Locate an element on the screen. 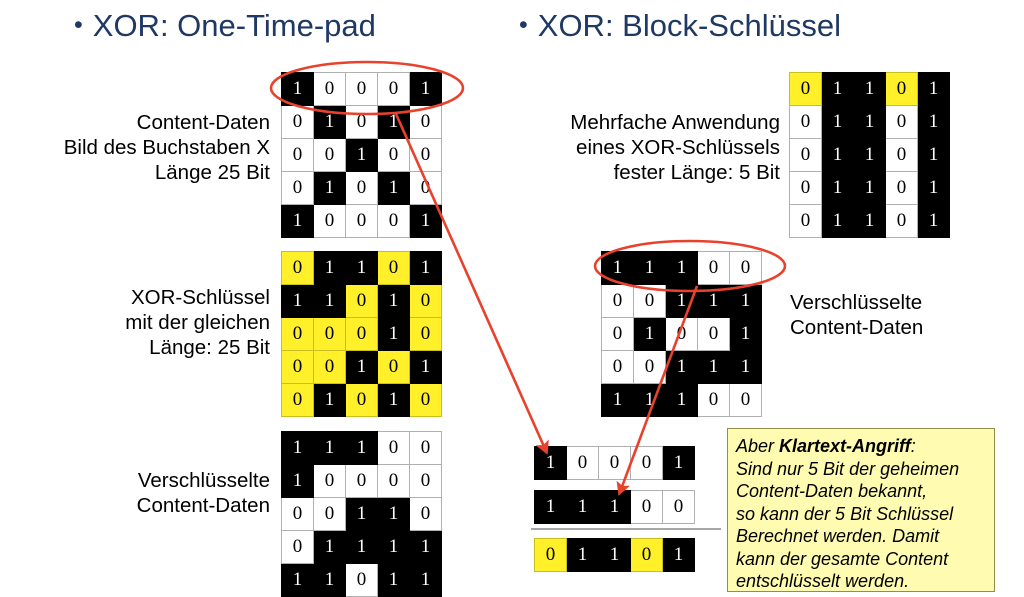 Image resolution: width=1024 pixels, height=597 pixels. note-line: Berechnet werden. Damit is located at coordinates (838, 536).